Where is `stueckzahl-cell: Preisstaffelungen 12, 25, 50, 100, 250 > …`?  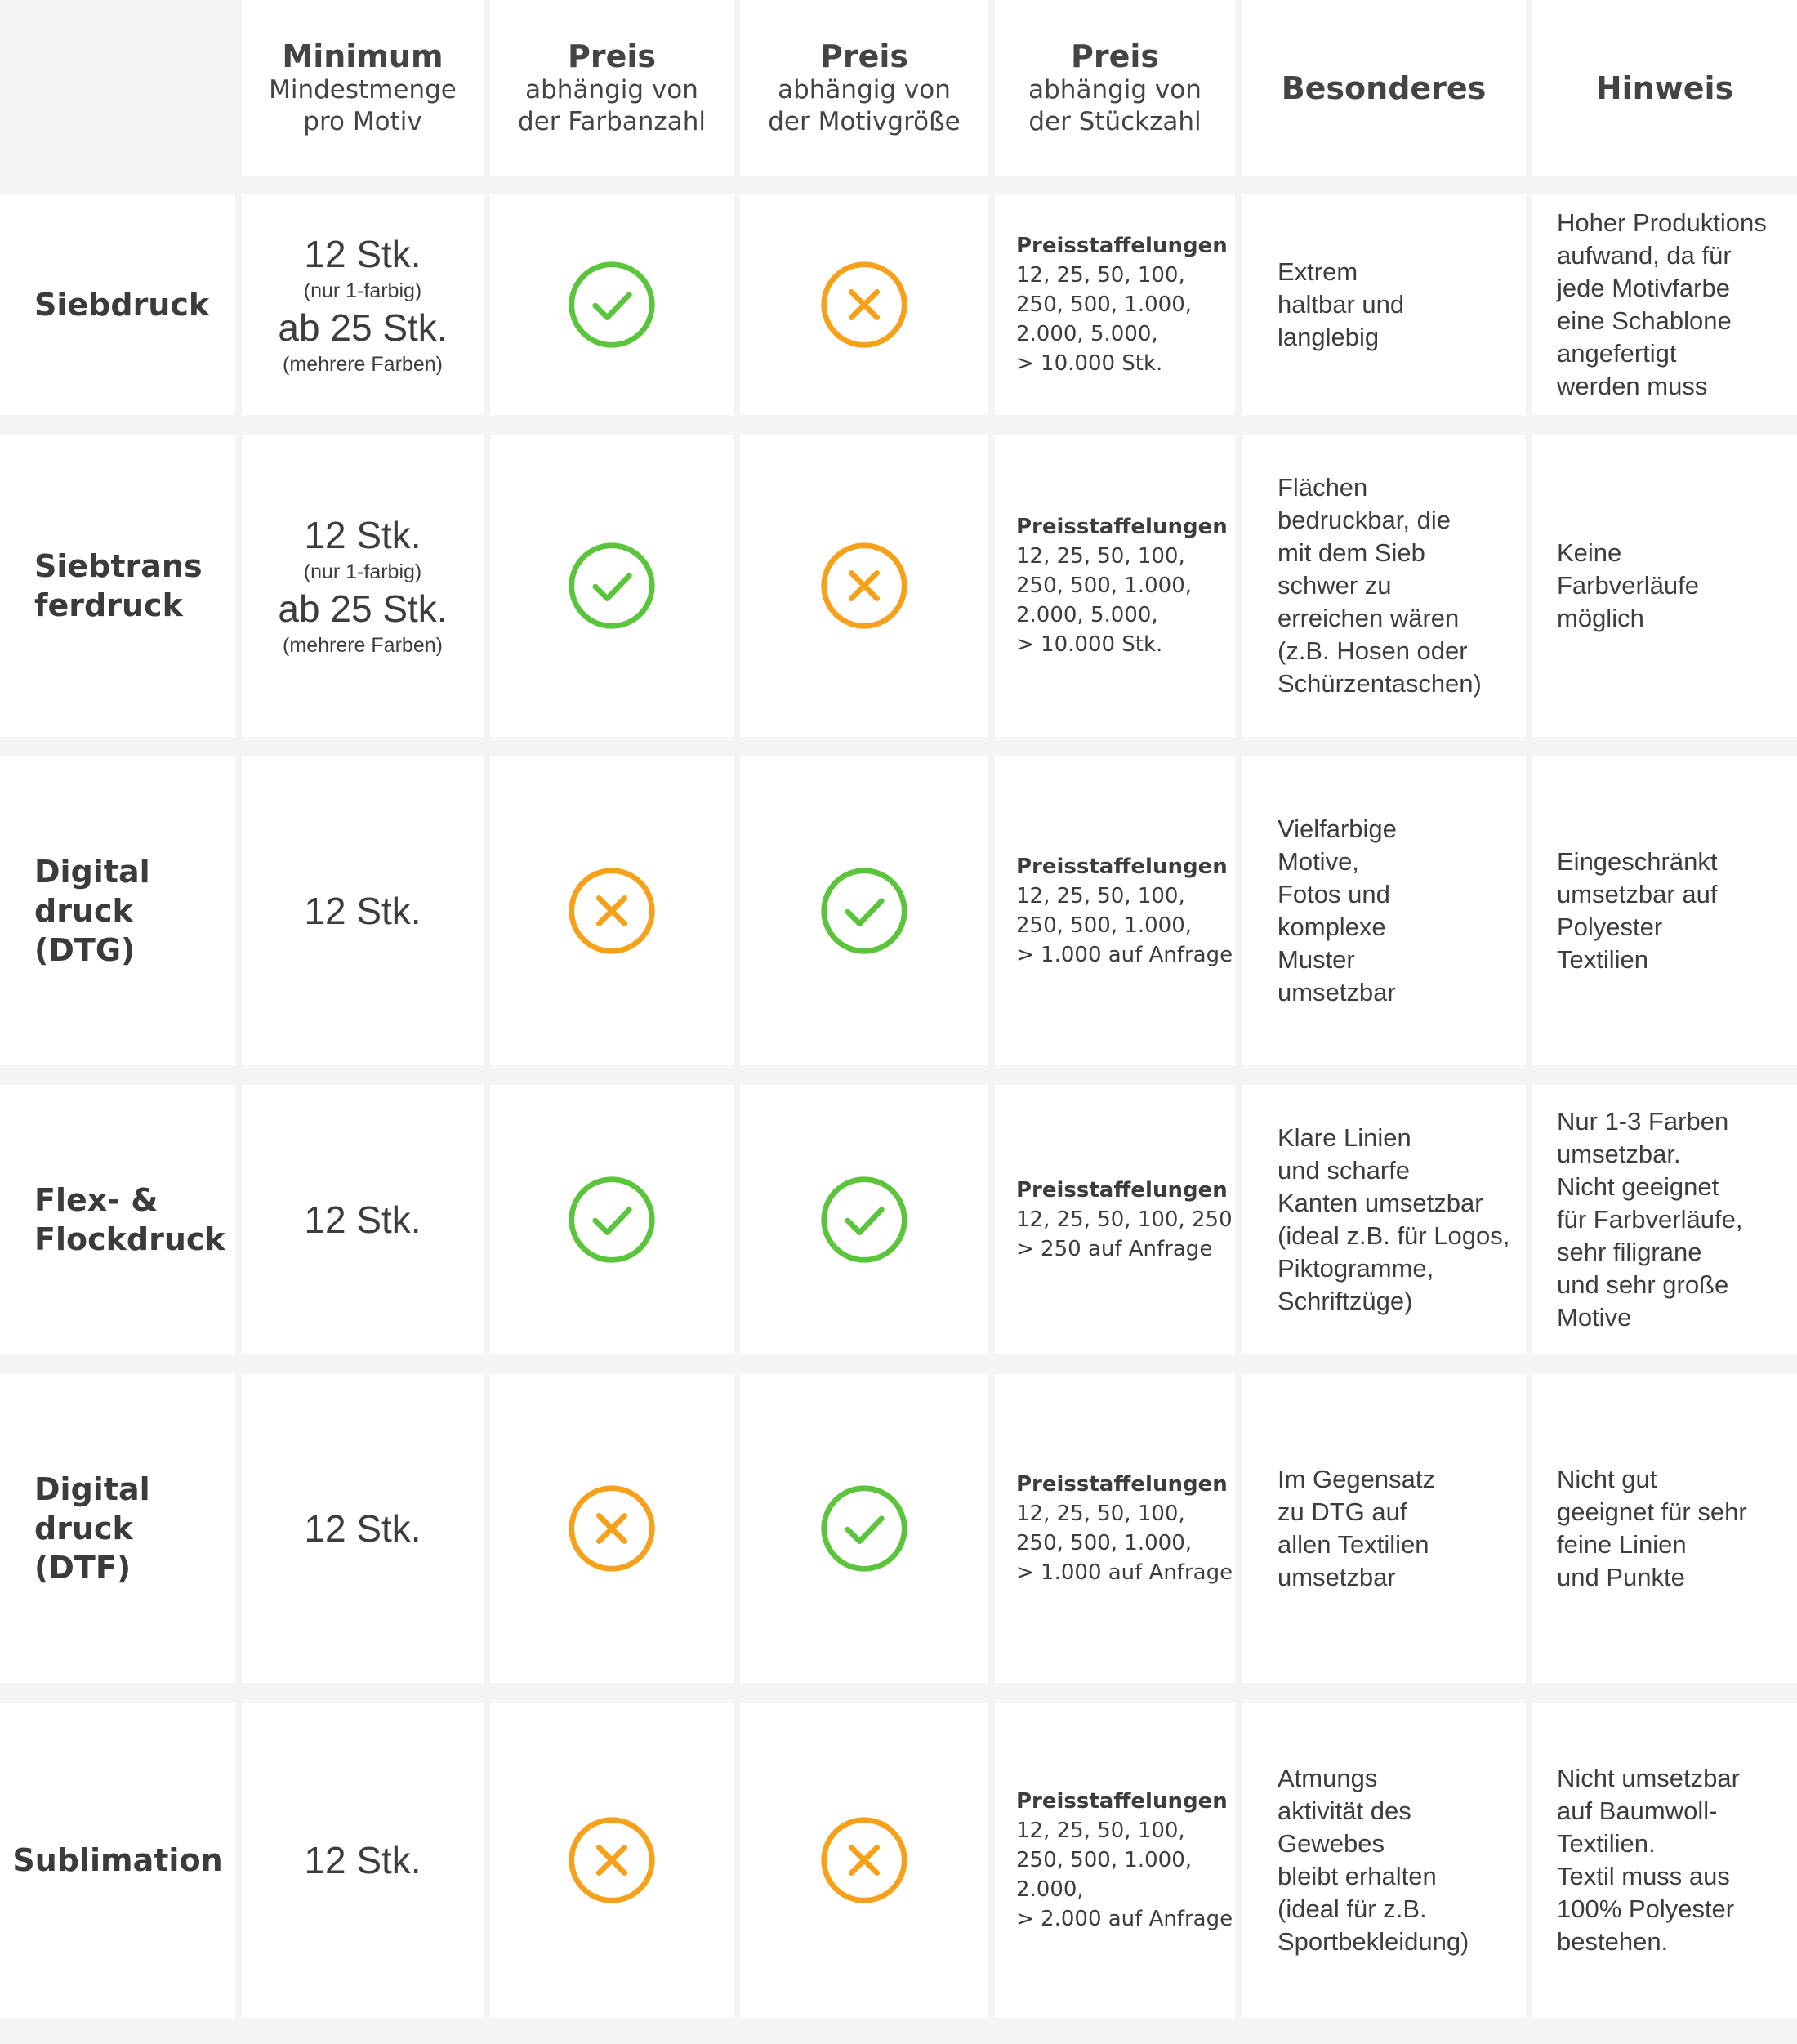
stueckzahl-cell: Preisstaffelungen 12, 25, 50, 100, 250 > … is located at coordinates (1115, 1219).